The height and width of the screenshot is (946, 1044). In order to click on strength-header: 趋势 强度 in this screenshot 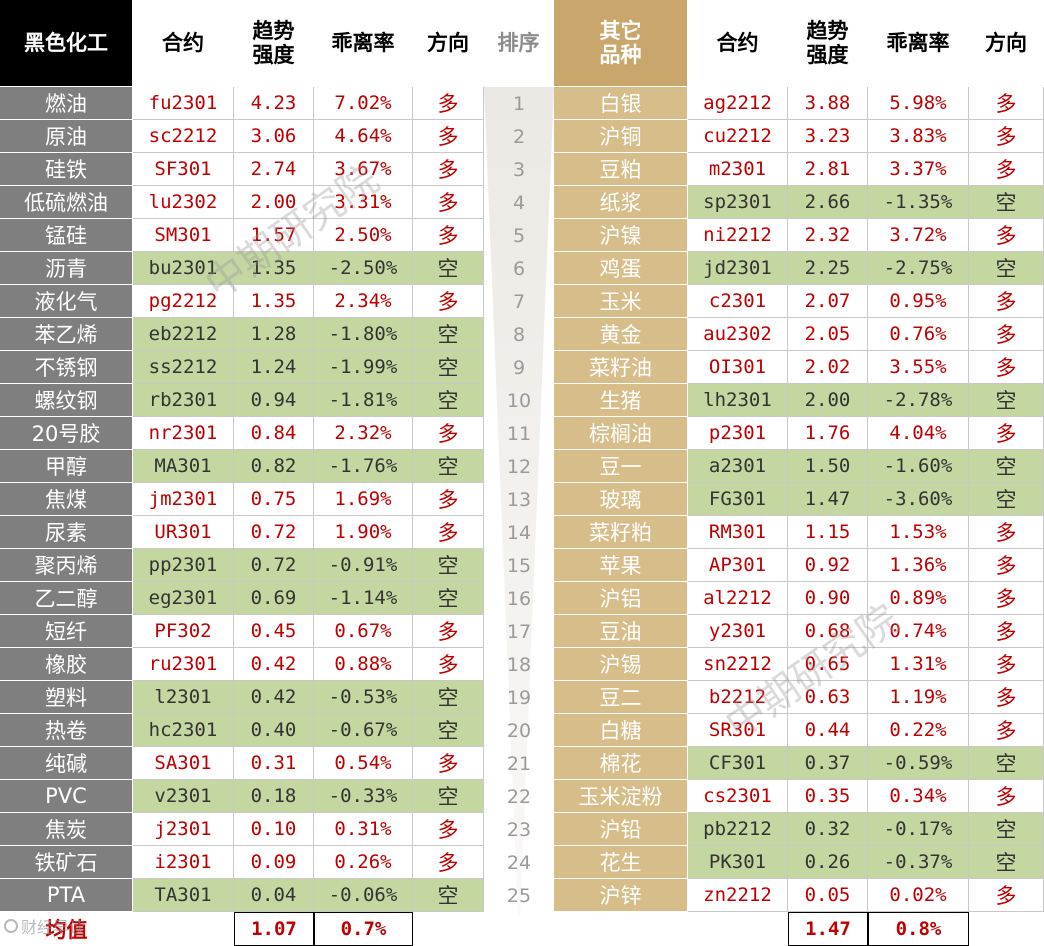, I will do `click(274, 43)`.